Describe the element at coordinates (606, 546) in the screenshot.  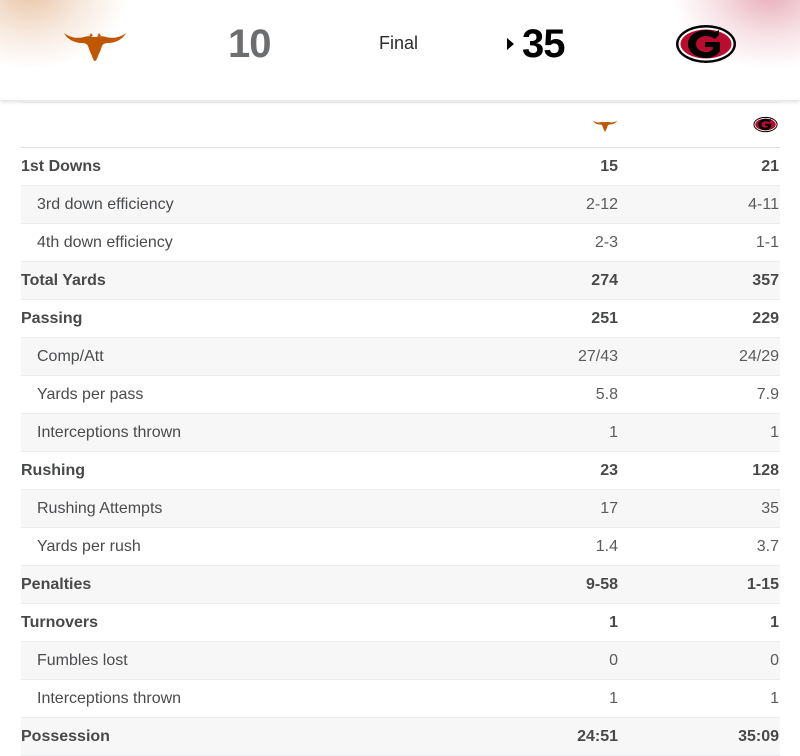
I see `home-stat-value: 1.4` at that location.